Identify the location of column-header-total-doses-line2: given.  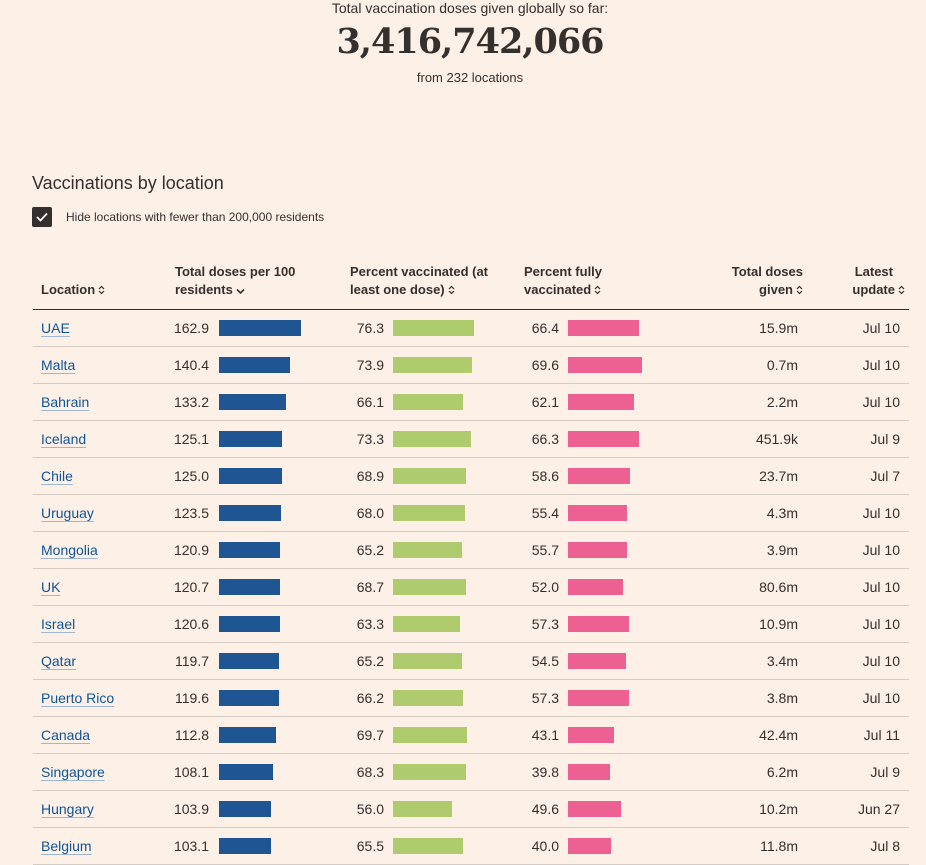
(776, 290).